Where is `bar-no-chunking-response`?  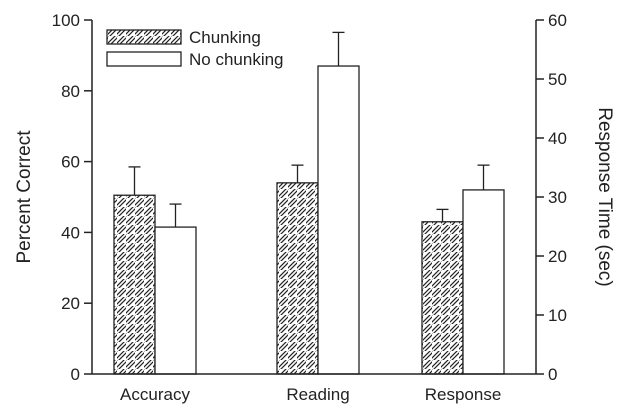 bar-no-chunking-response is located at coordinates (483, 282).